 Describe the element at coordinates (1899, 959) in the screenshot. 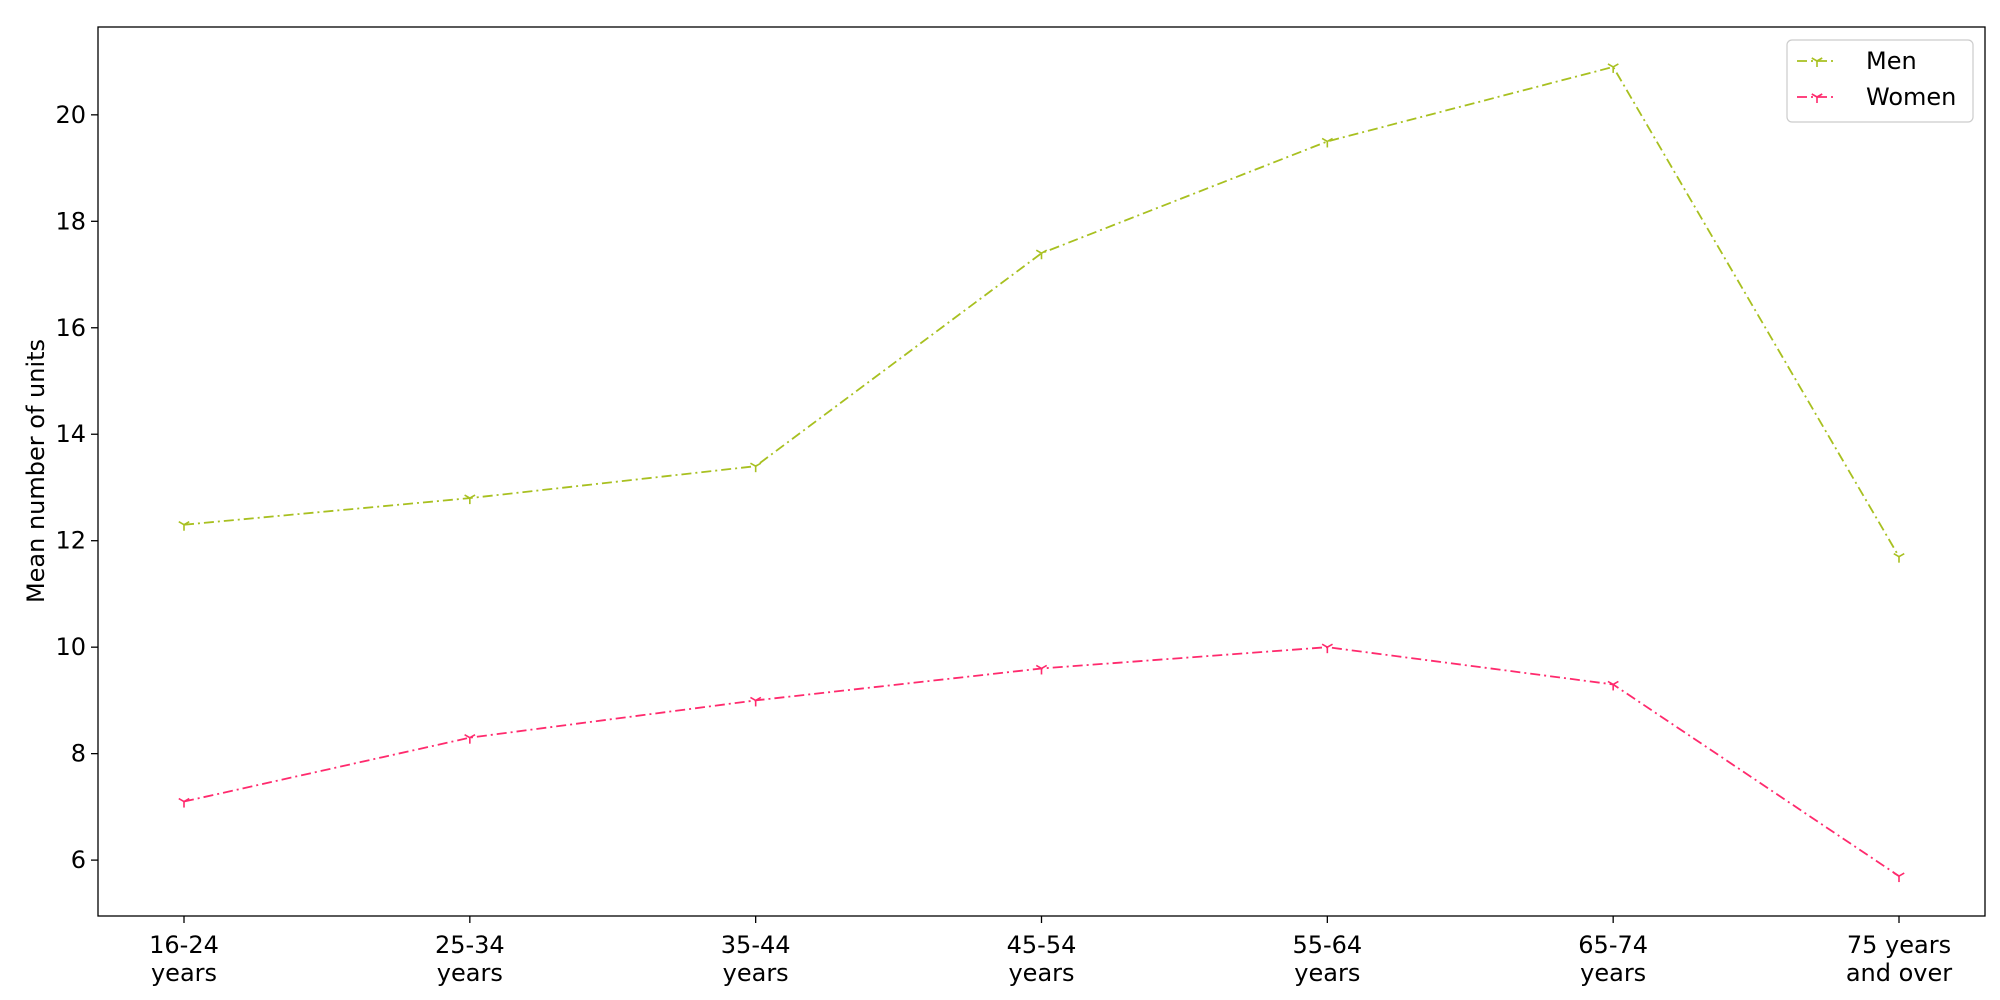

I see `x-tick-label: 75 years and over` at that location.